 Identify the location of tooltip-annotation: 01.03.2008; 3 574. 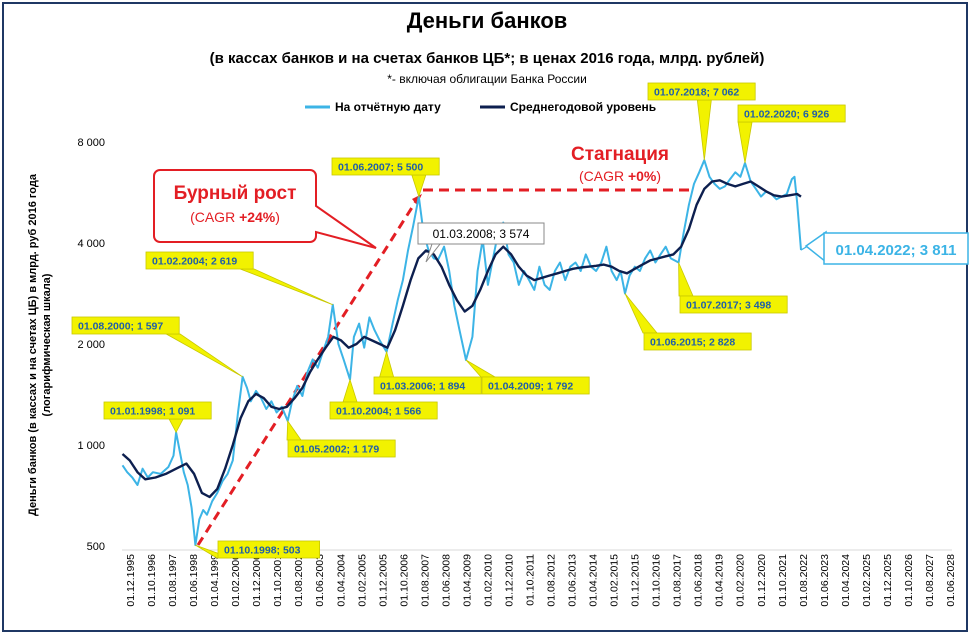
(481, 242).